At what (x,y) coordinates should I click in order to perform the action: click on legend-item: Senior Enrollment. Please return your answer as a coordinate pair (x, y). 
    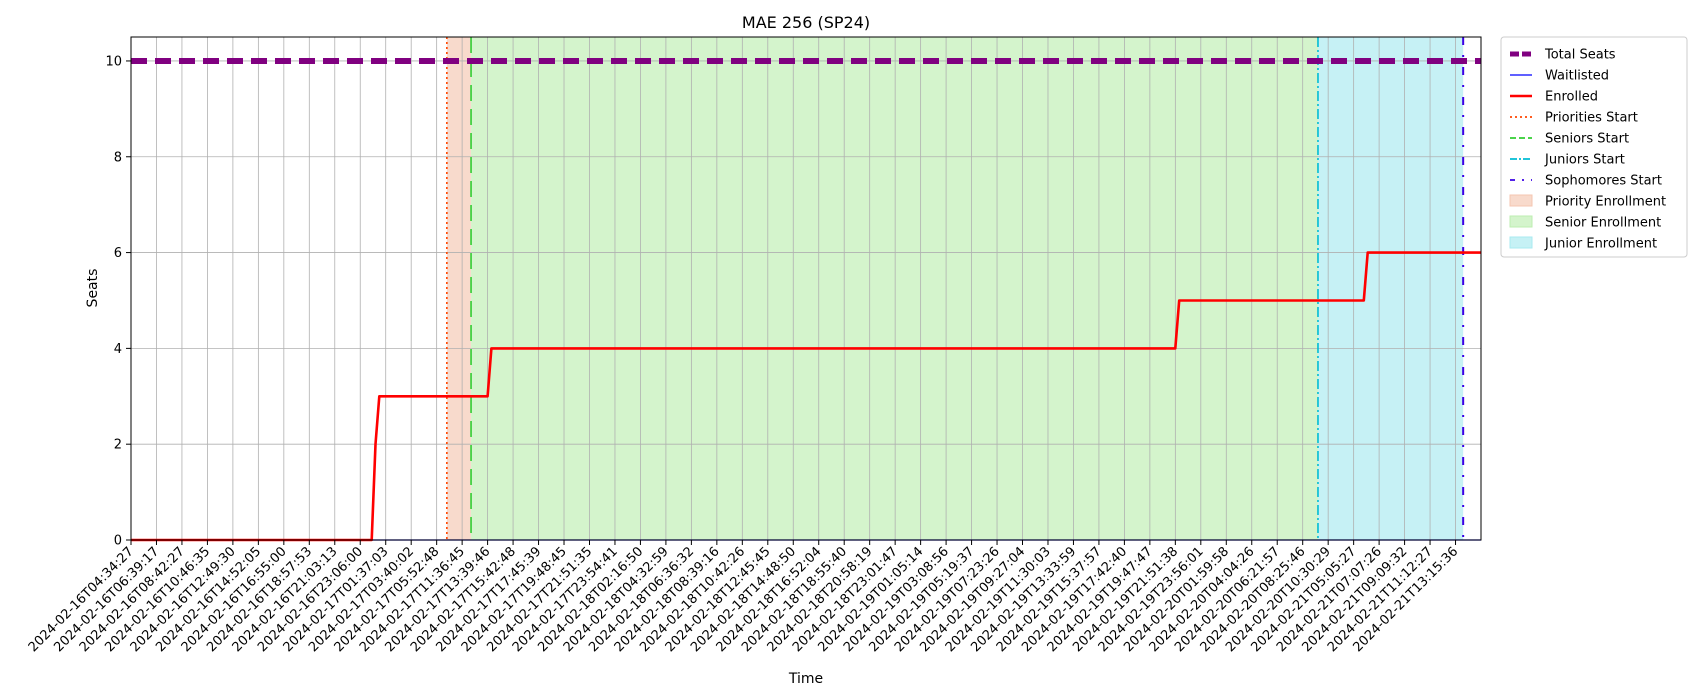
    Looking at the image, I should click on (1585, 223).